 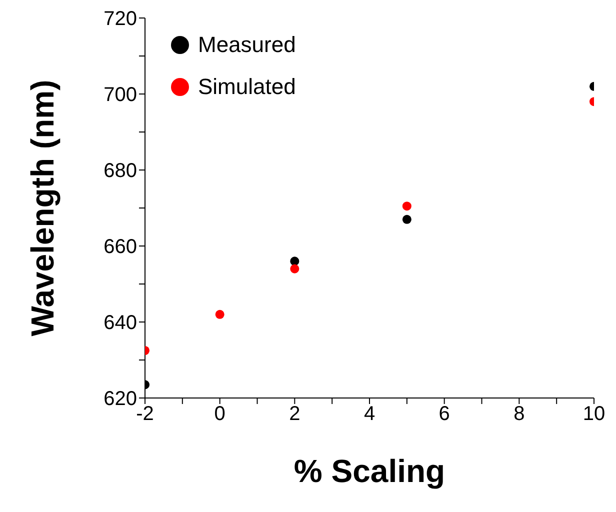 I want to click on y-tick-label: 640, so click(x=120, y=323).